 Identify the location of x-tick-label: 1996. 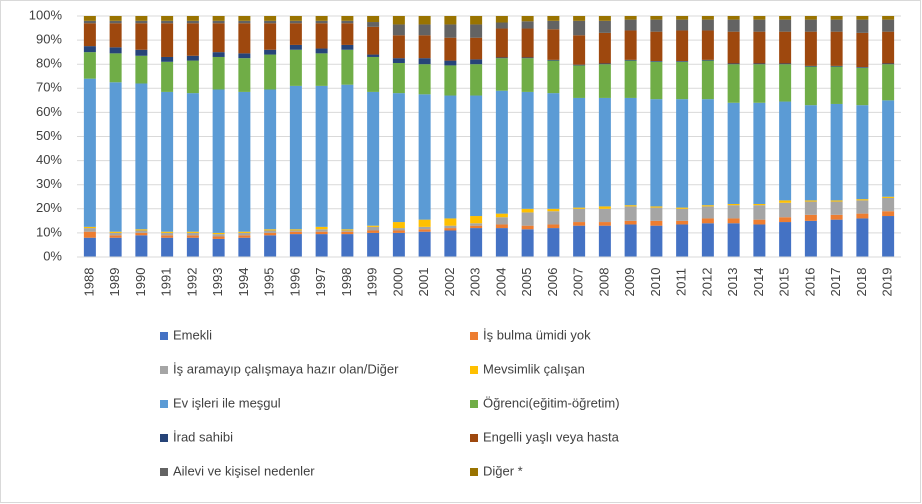
(294, 282).